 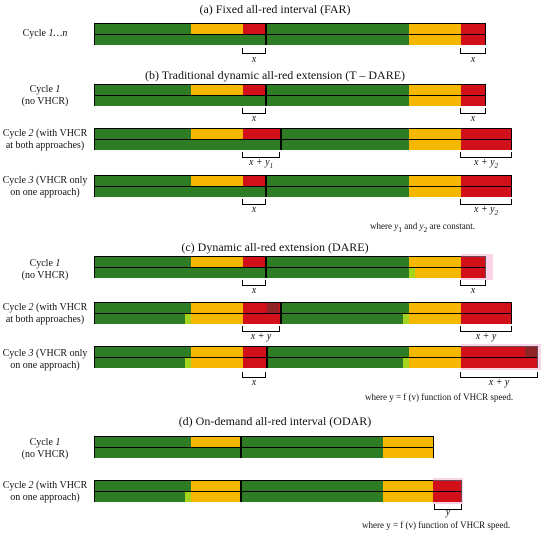 I want to click on dare-cycle2-bar, so click(x=303, y=313).